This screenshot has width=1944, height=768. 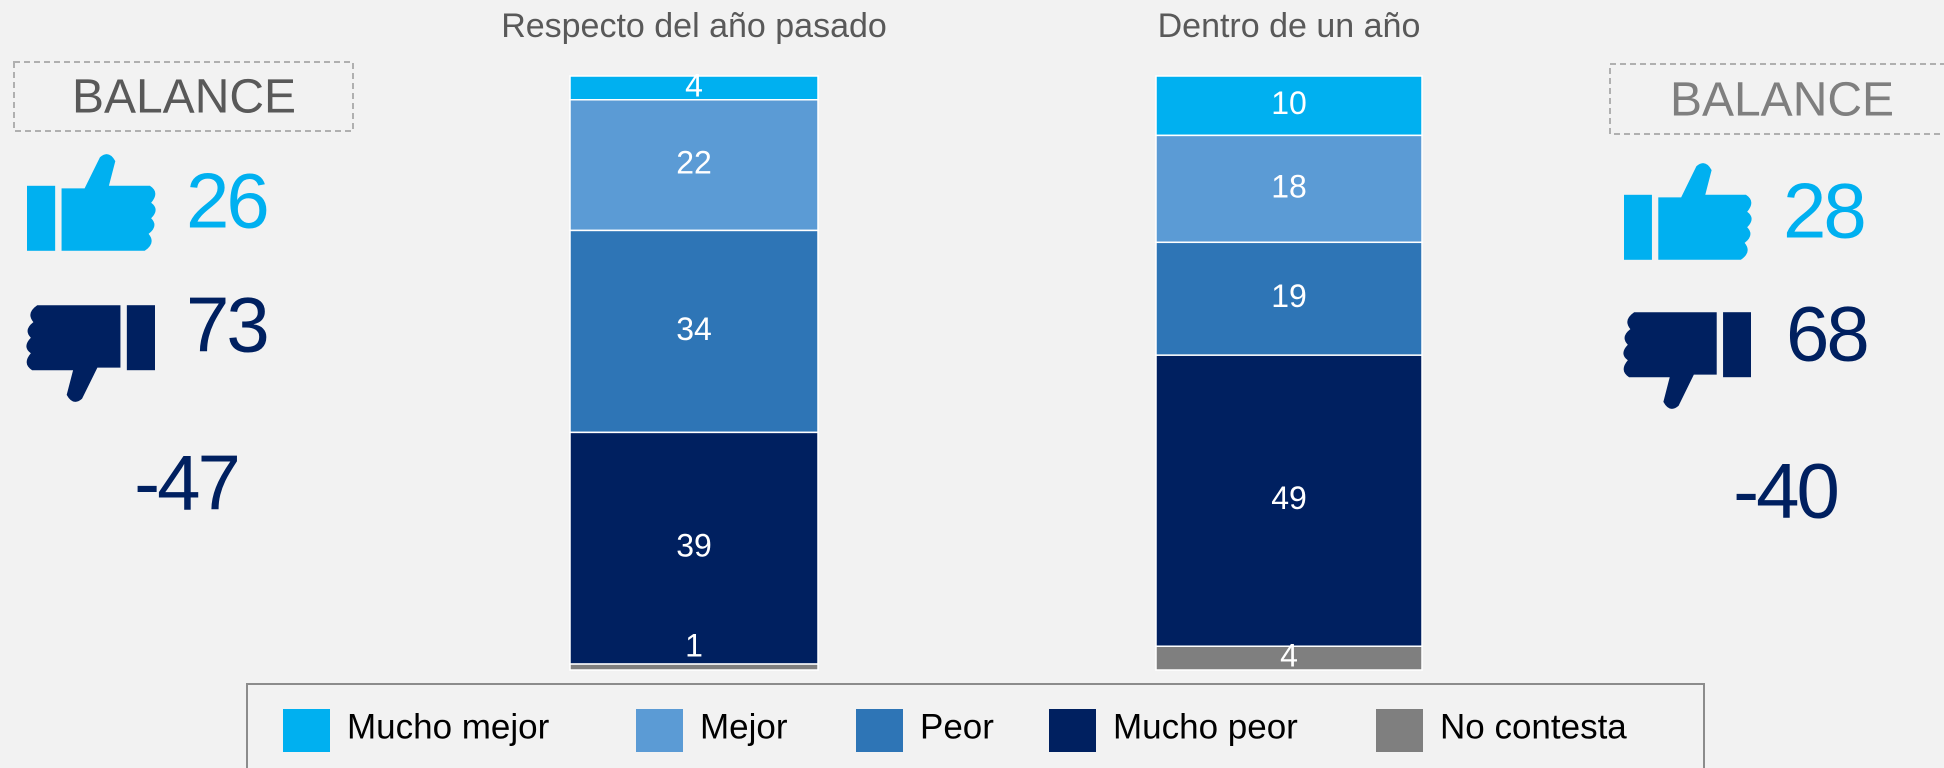 What do you see at coordinates (448, 726) in the screenshot?
I see `legend-label: Mucho mejor` at bounding box center [448, 726].